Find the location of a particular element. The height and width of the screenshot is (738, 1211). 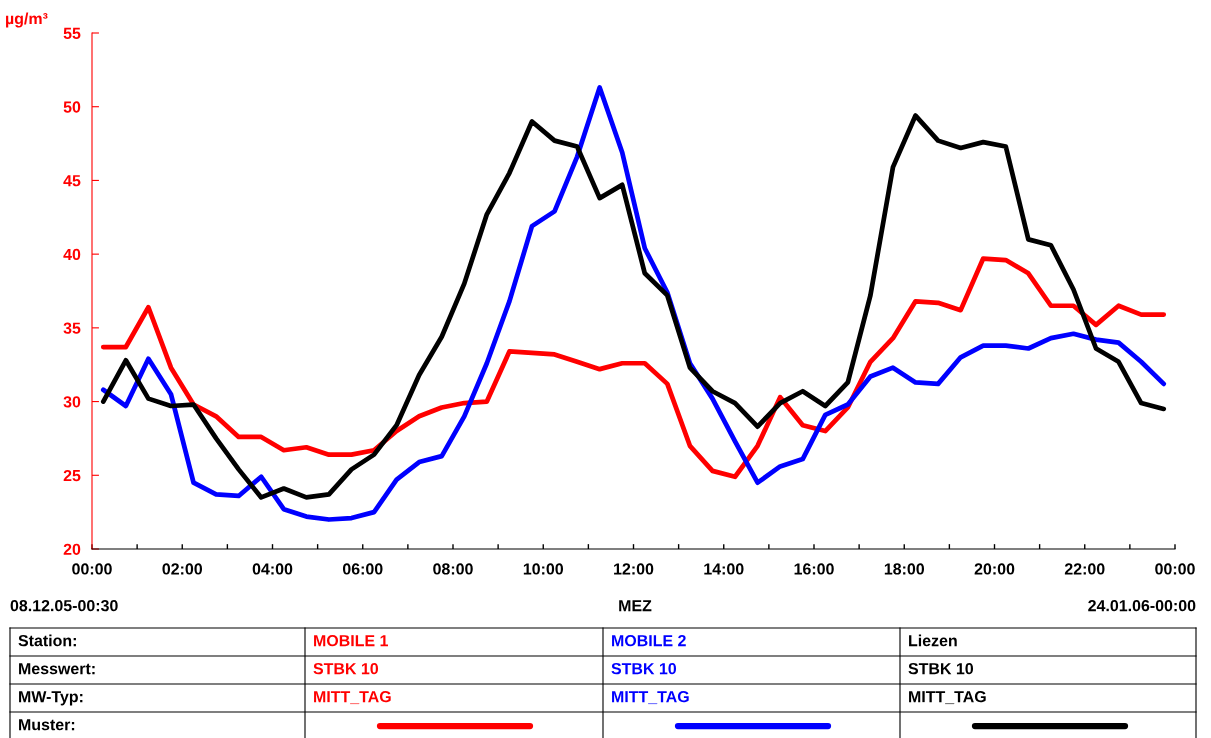

y-tick-label: 20 is located at coordinates (72, 549).